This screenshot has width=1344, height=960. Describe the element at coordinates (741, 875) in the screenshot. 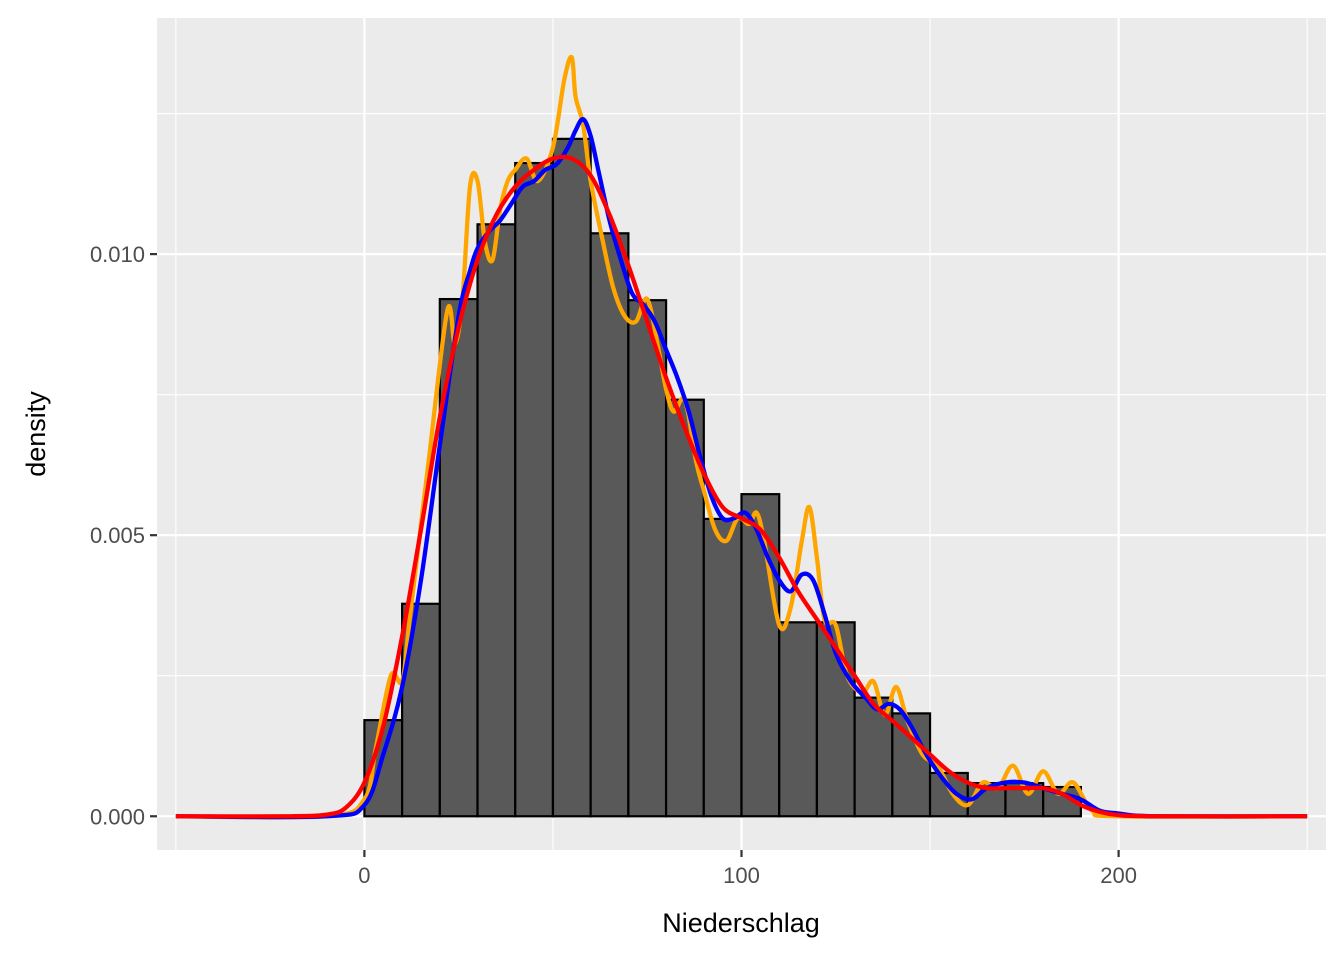

I see `x-tick-label: 100` at that location.